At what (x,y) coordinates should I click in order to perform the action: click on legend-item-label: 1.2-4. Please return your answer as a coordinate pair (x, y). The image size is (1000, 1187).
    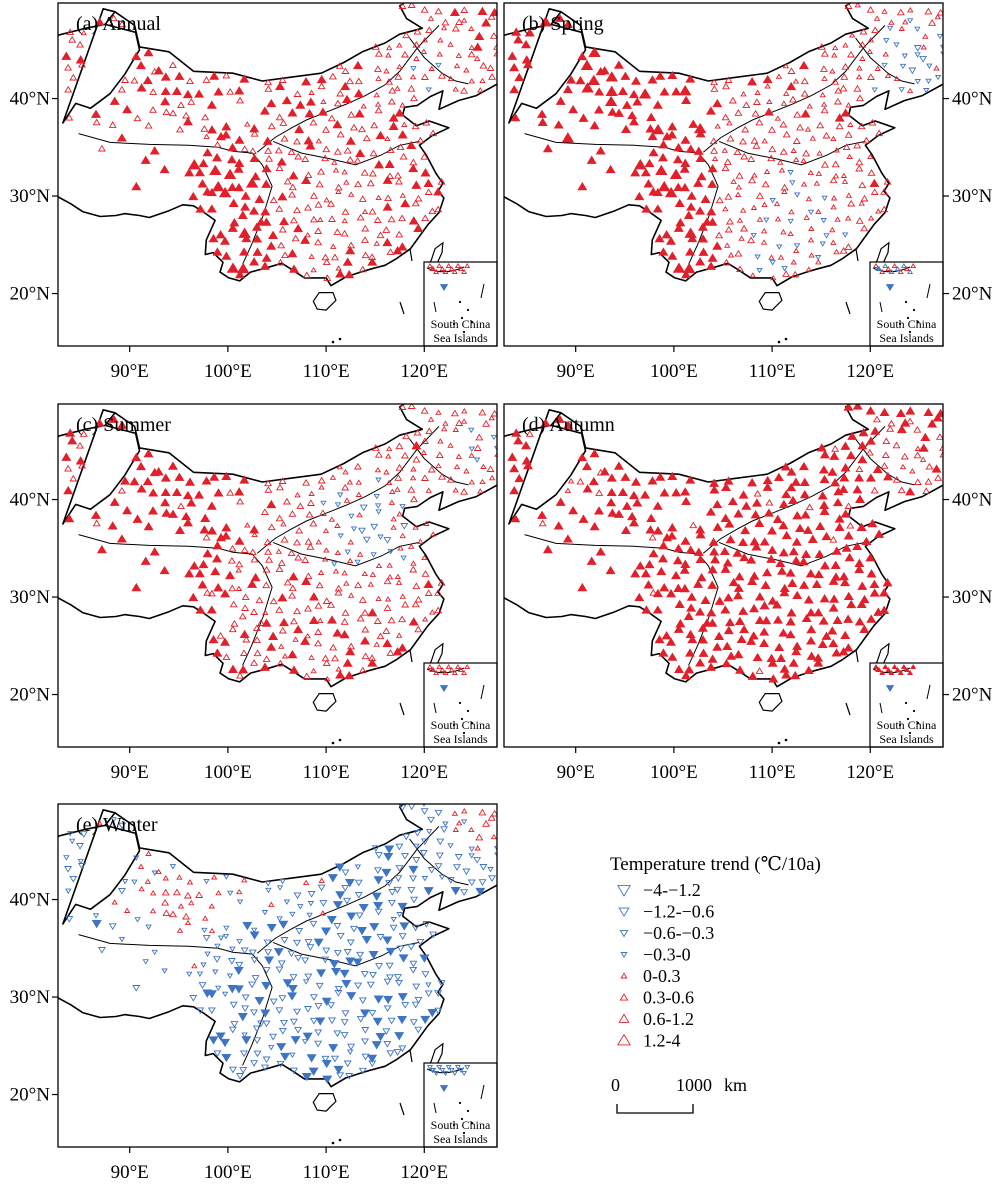
    Looking at the image, I should click on (662, 1041).